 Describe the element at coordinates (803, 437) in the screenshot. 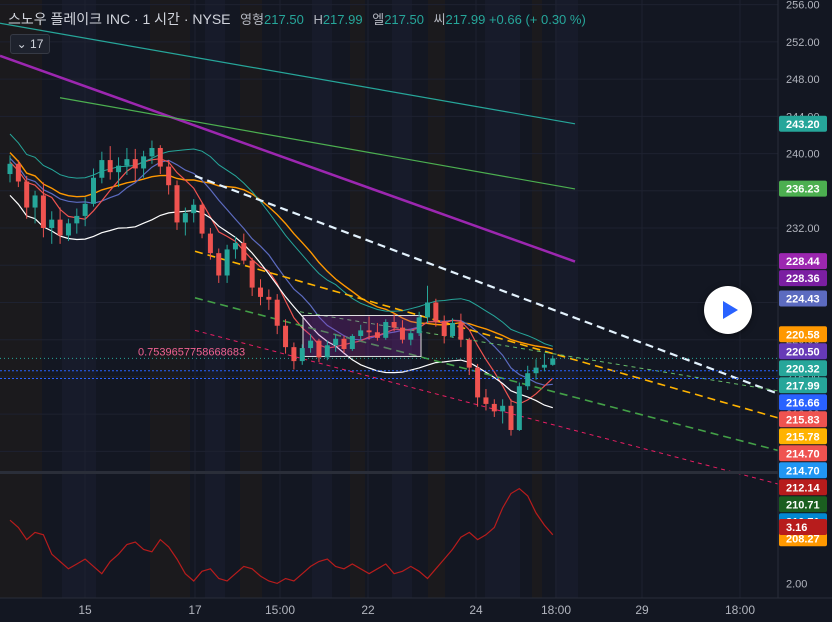

I see `price-label-text: 215.78` at that location.